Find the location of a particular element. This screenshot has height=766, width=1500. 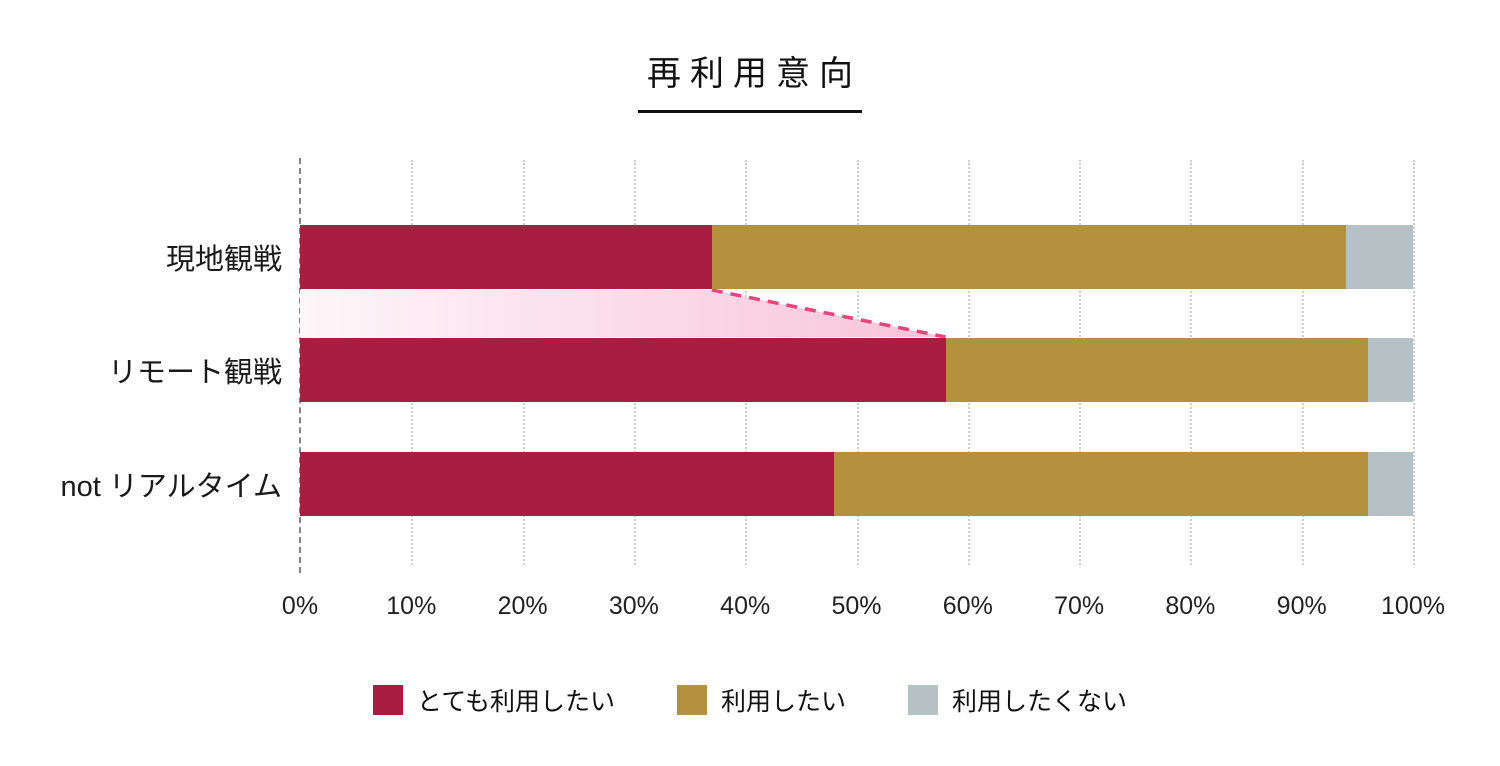

chart-title: 再利用意向 is located at coordinates (750, 79).